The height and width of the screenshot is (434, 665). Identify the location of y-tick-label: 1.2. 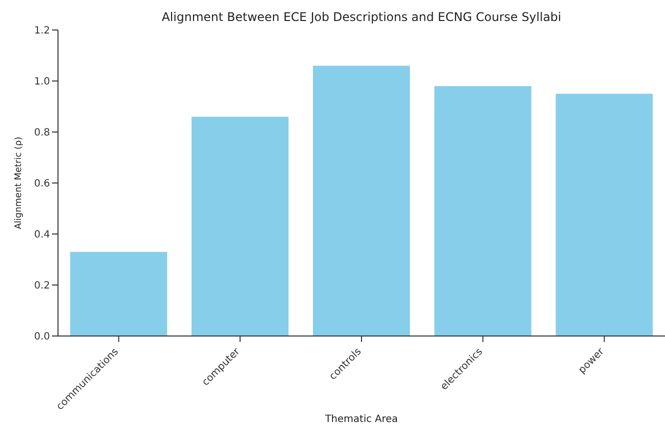
(42, 31).